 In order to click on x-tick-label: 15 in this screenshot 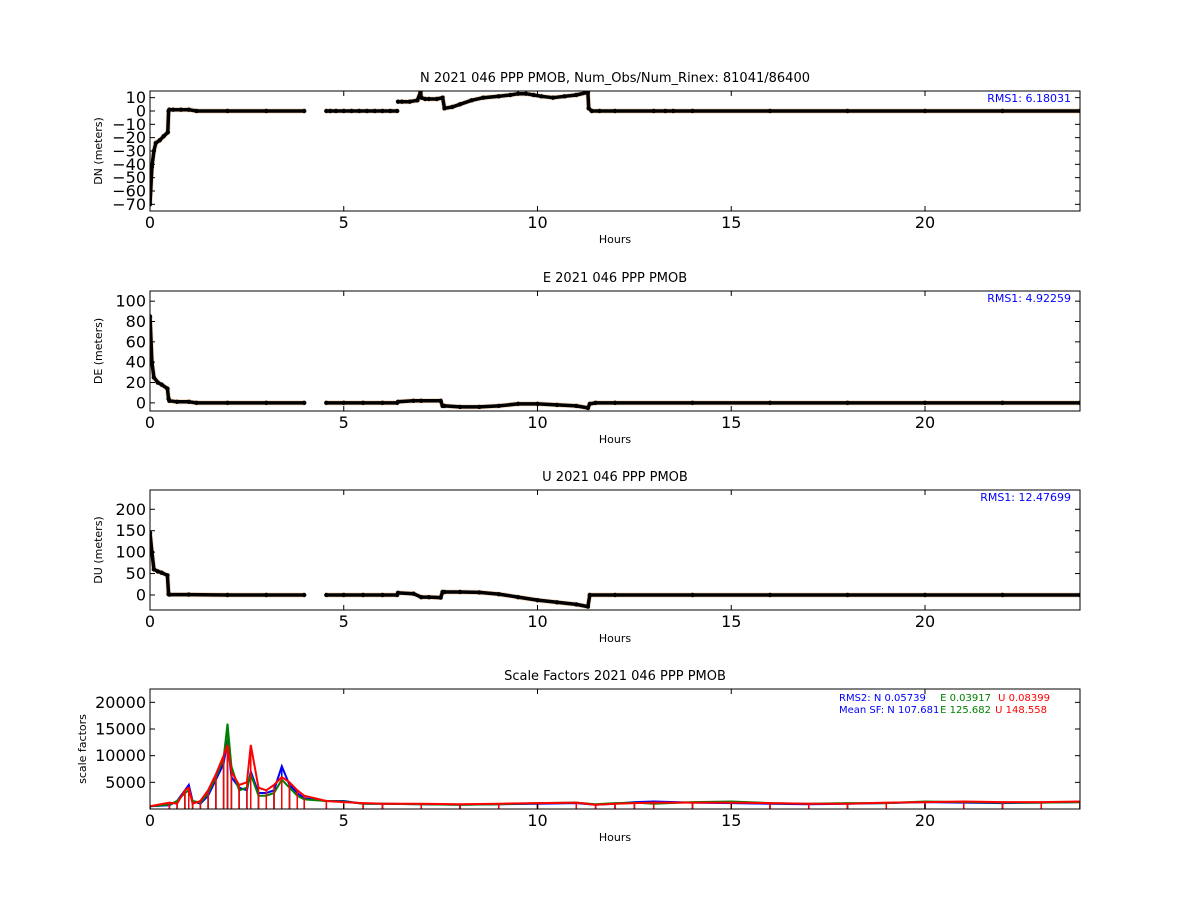, I will do `click(731, 820)`.